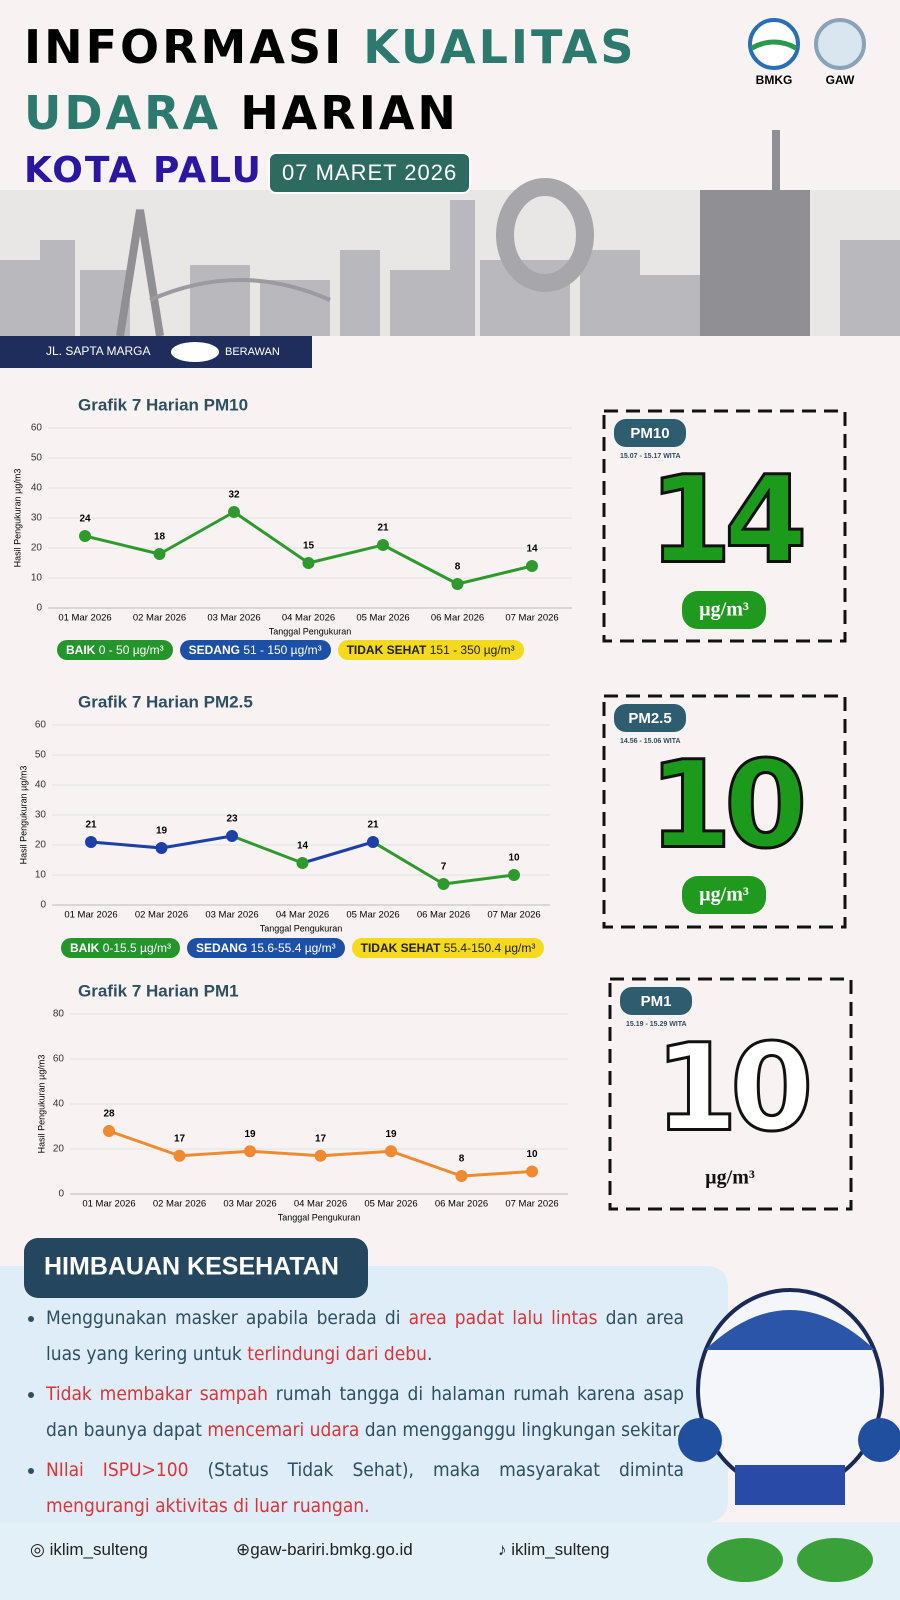  I want to click on footer-item: ◎ iklim_sulteng, so click(89, 1549).